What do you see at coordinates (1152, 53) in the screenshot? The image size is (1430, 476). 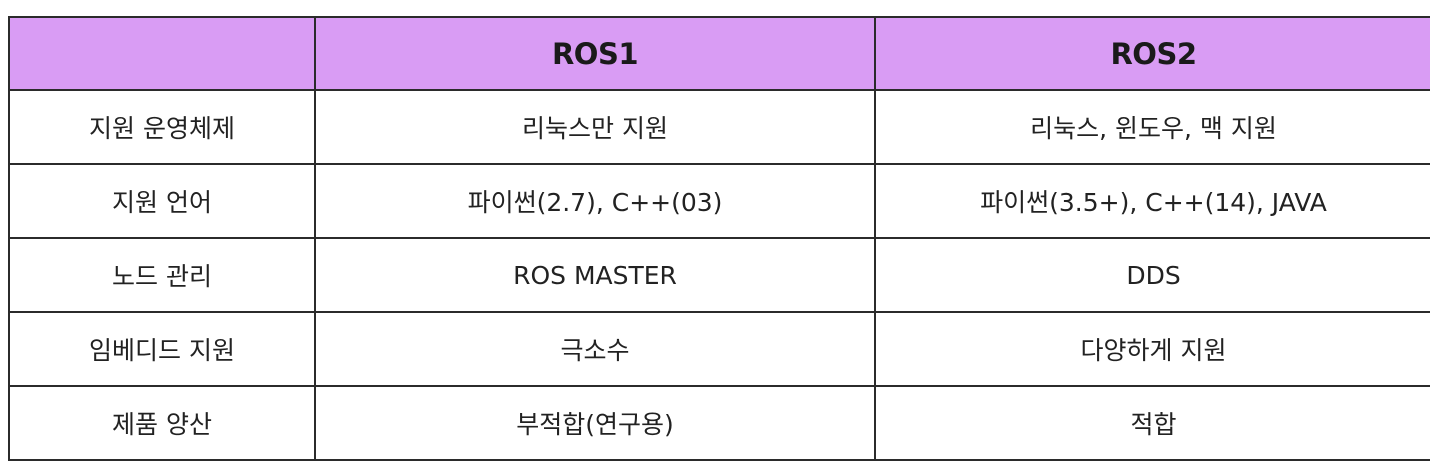 I see `header-cell-ros2: ROS2` at bounding box center [1152, 53].